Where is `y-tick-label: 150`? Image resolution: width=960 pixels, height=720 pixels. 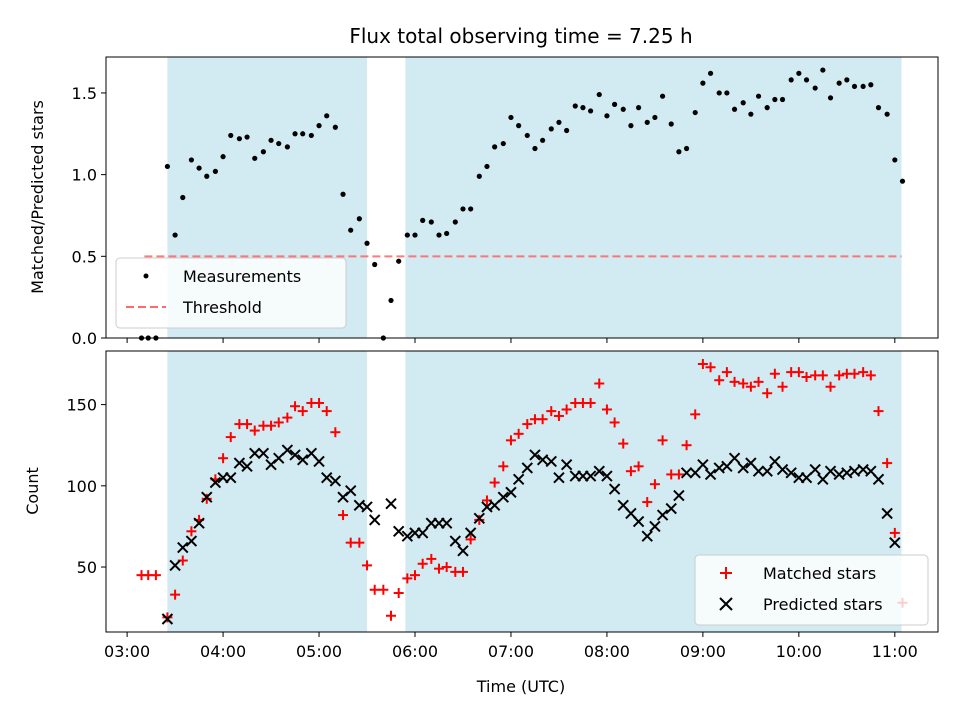 y-tick-label: 150 is located at coordinates (81, 405).